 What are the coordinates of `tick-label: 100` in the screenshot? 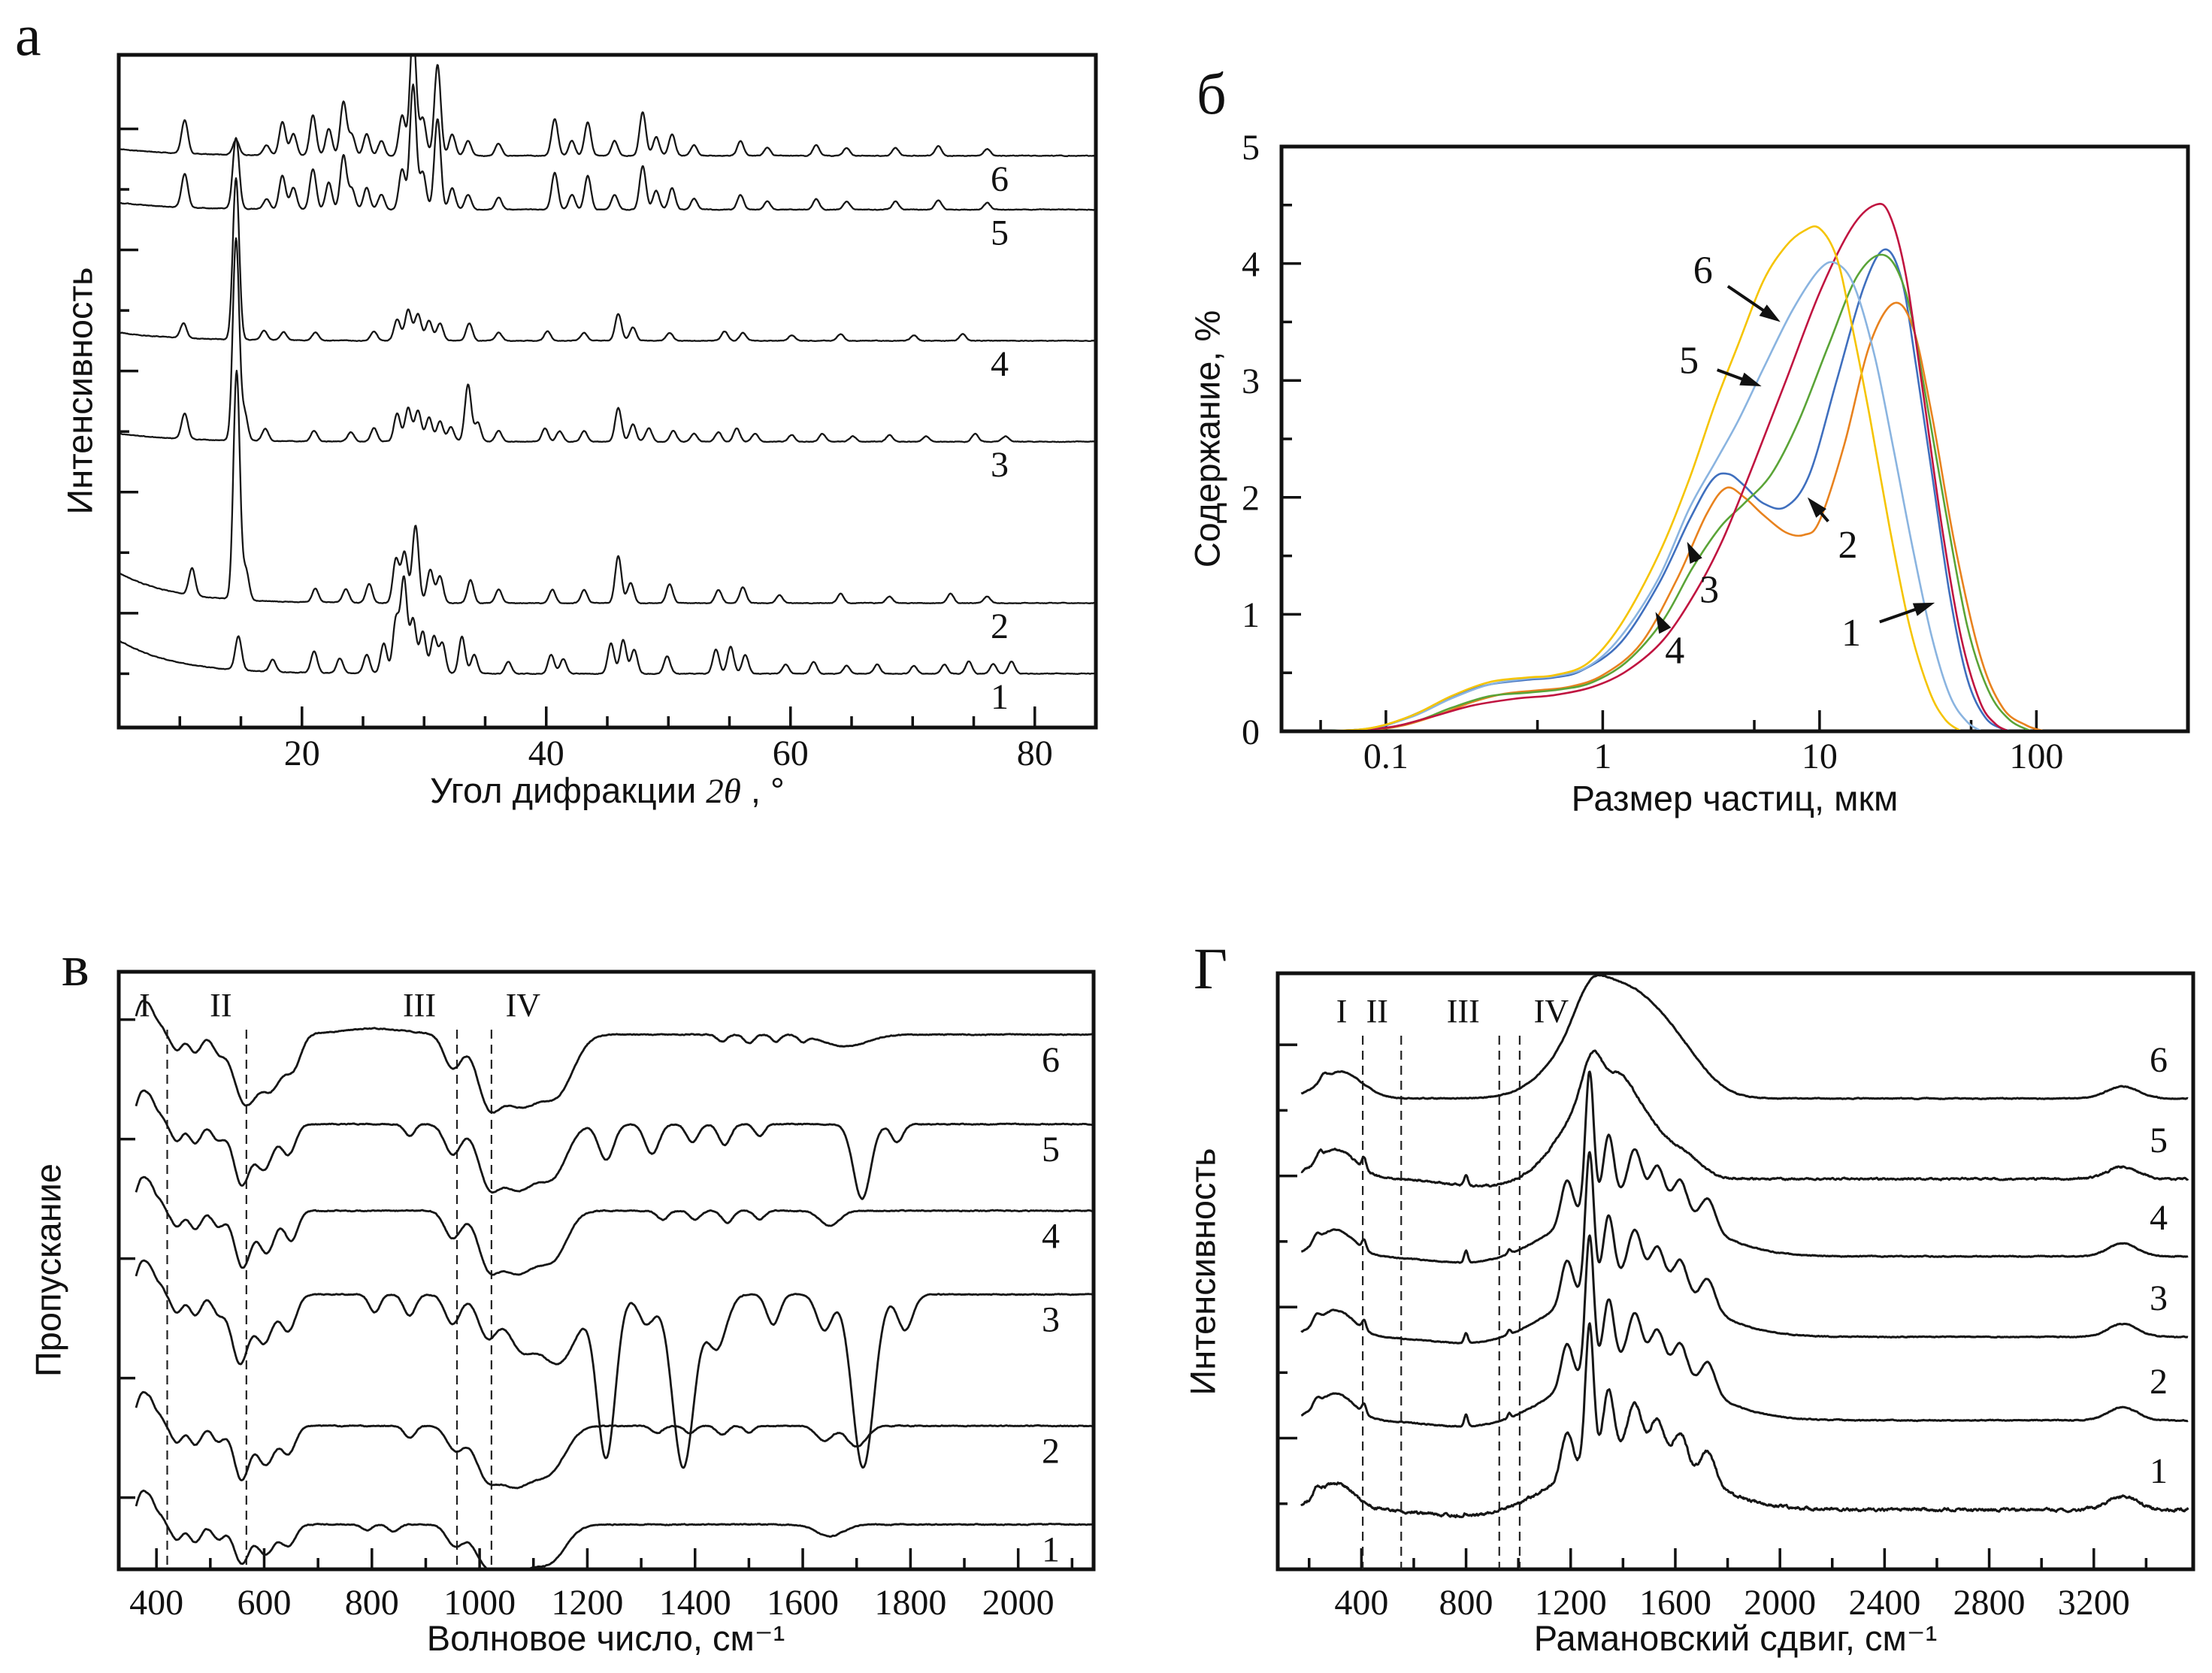 It's located at (2036, 756).